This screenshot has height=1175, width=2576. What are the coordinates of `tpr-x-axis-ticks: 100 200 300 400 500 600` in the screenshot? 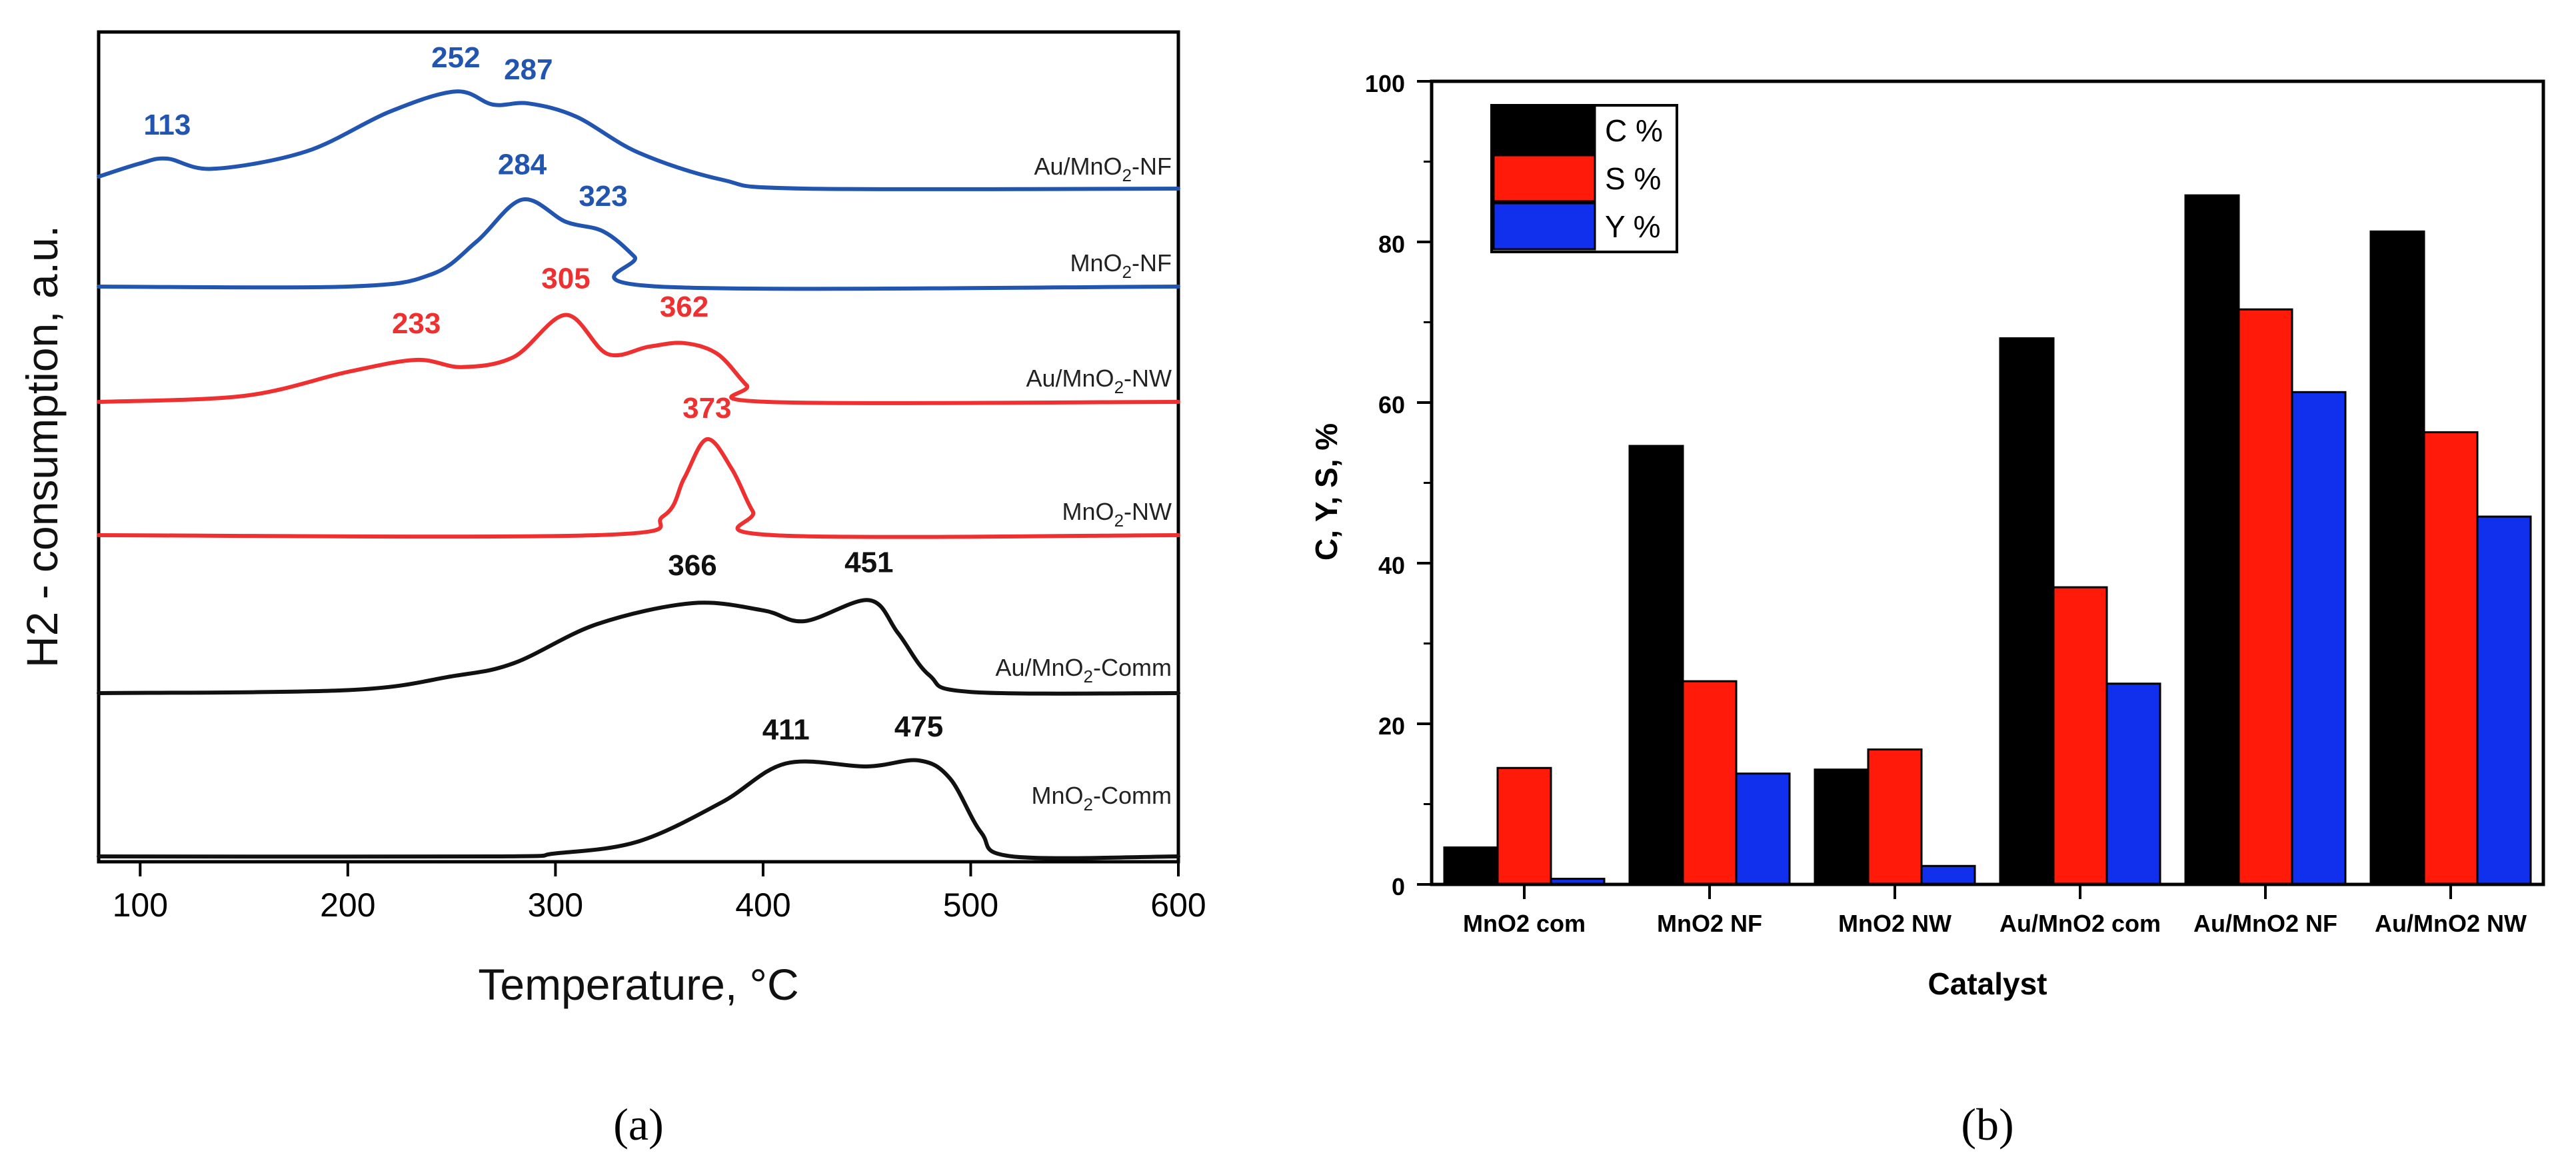 It's located at (660, 893).